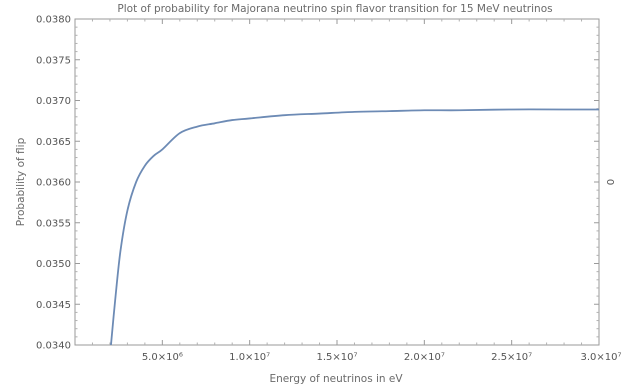 The height and width of the screenshot is (389, 641). What do you see at coordinates (611, 182) in the screenshot?
I see `right-axis-label: 0` at bounding box center [611, 182].